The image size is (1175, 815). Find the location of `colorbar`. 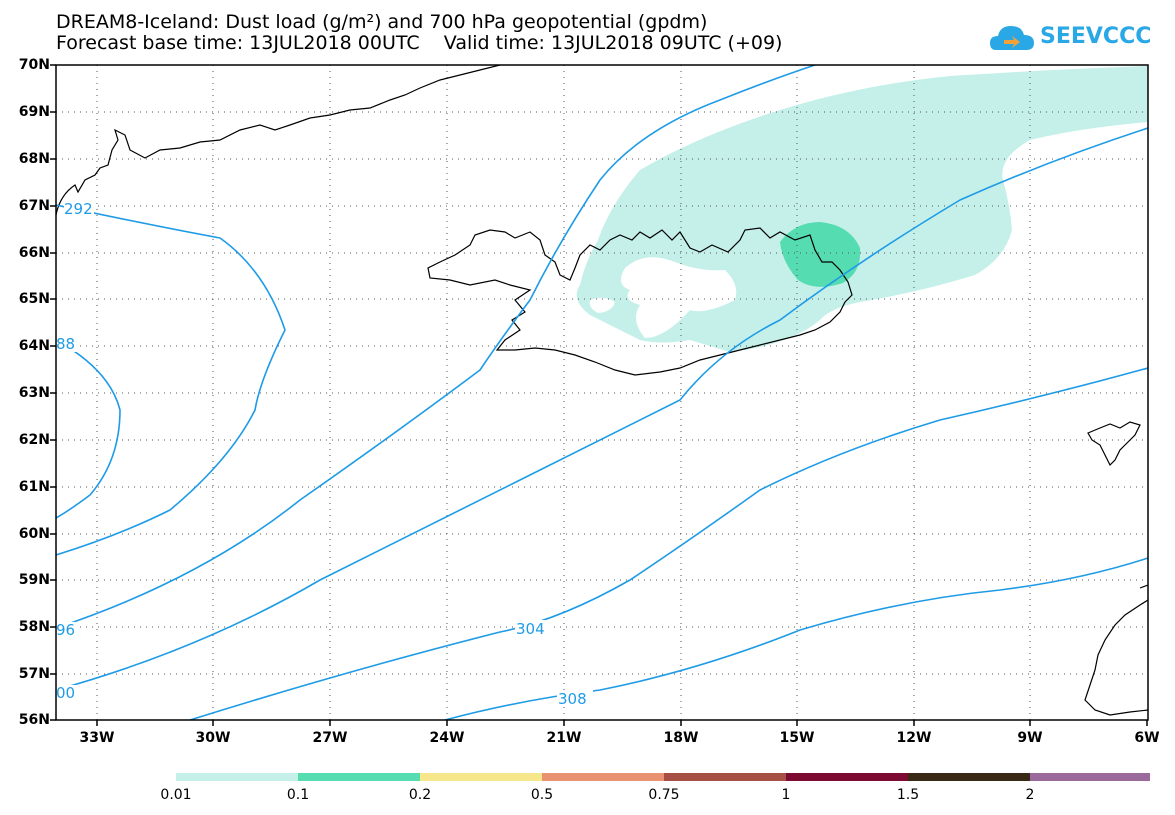

colorbar is located at coordinates (663, 777).